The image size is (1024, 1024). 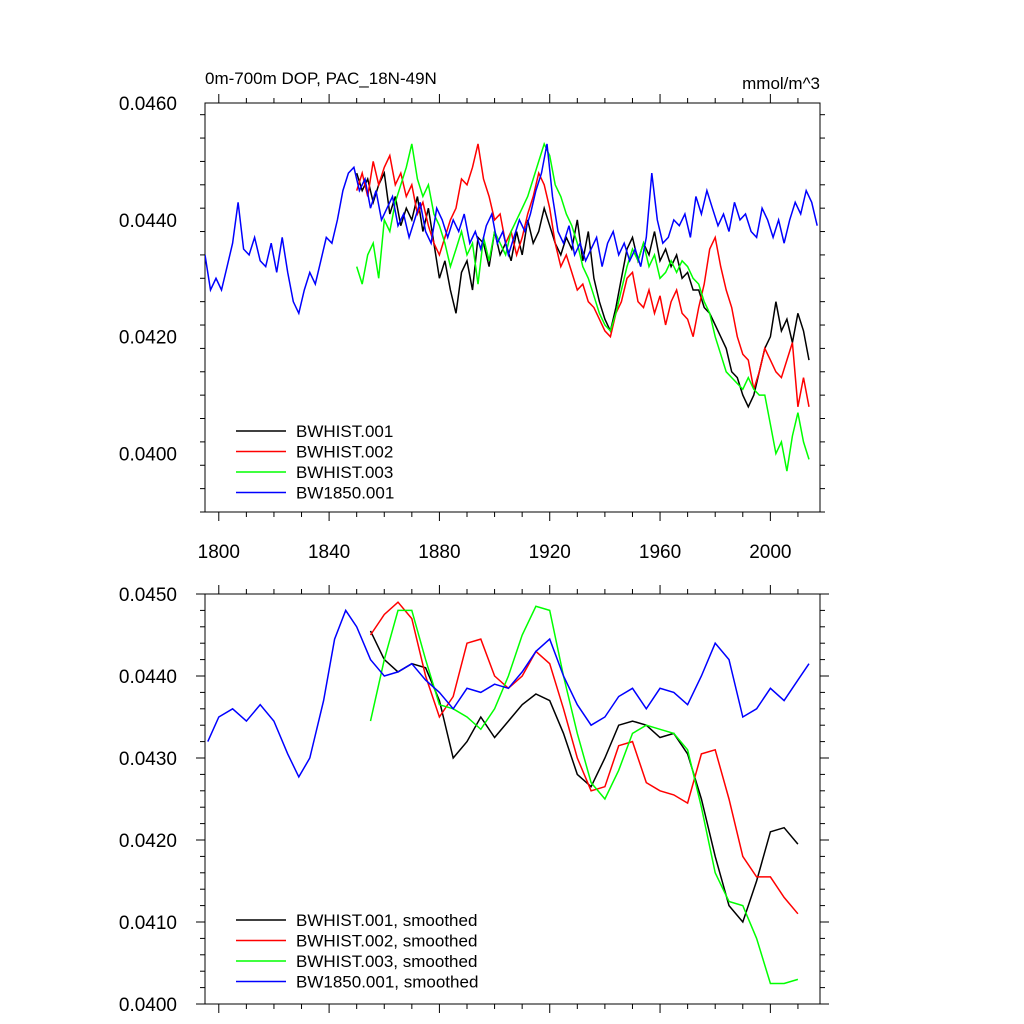 I want to click on x-tick-label: 1880, so click(x=439, y=552).